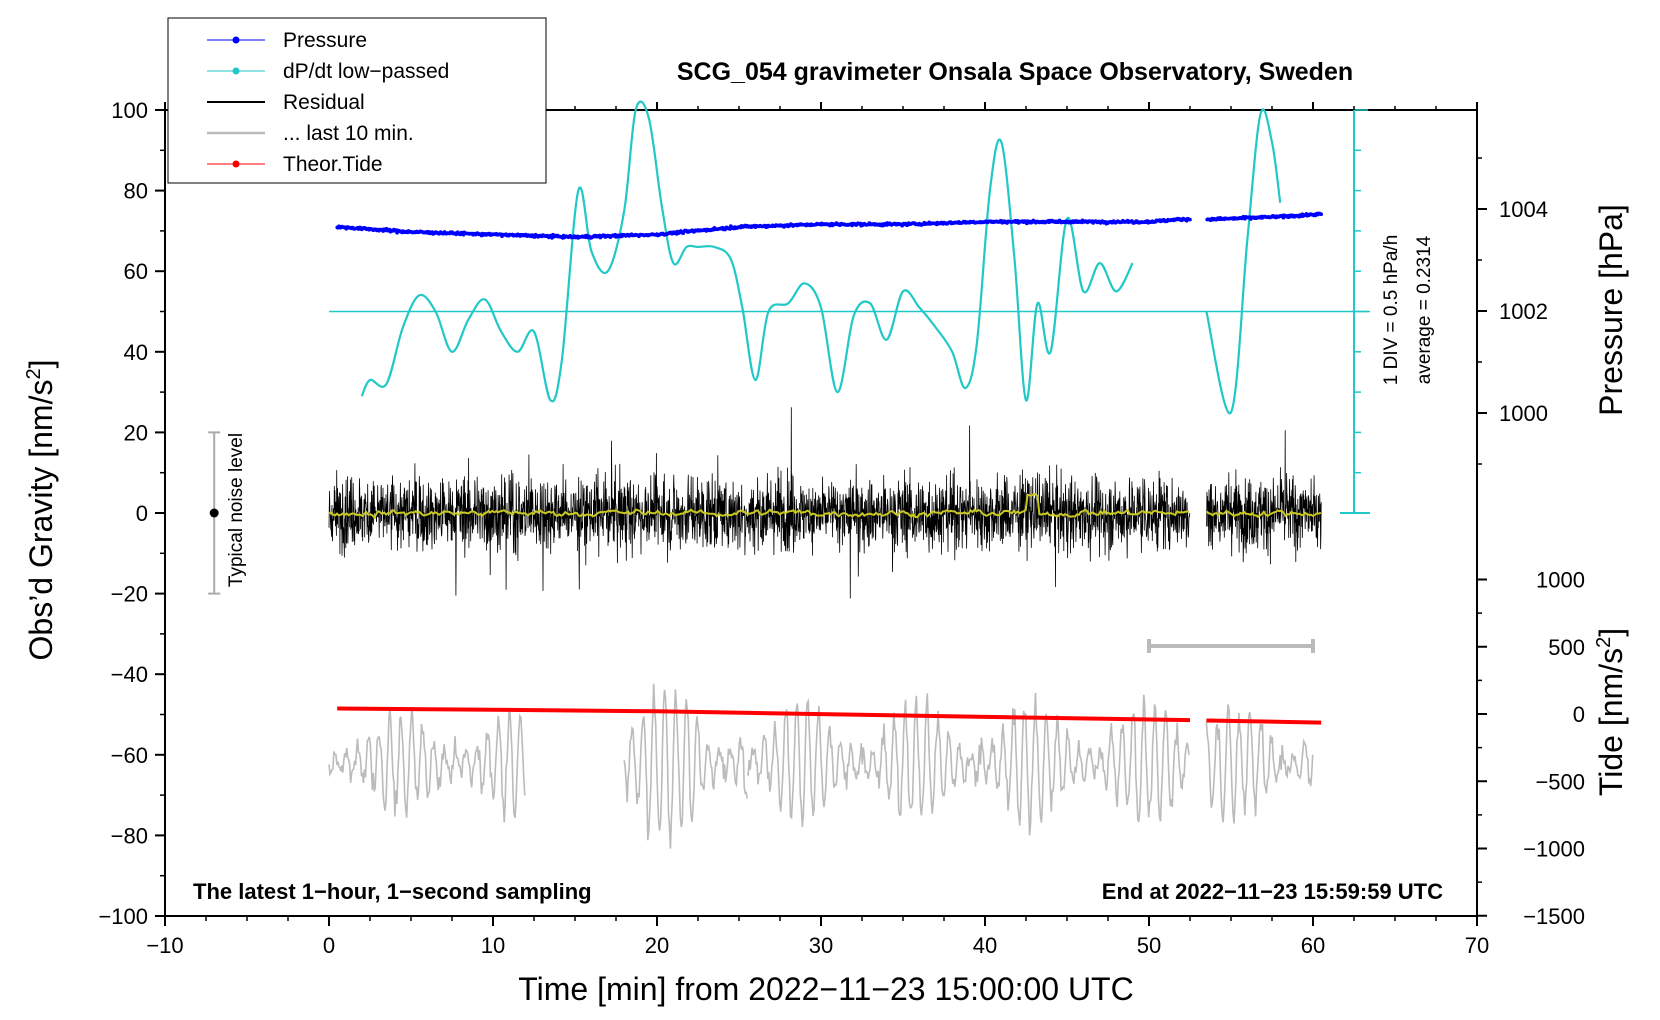 This screenshot has height=1020, width=1660. I want to click on tide-axis-title-sup: 2, so click(1604, 642).